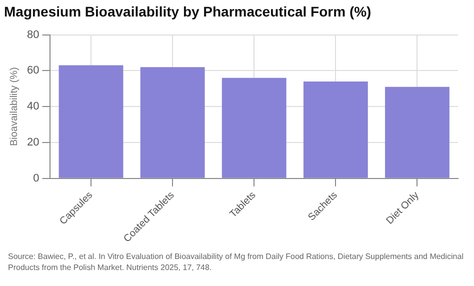  What do you see at coordinates (403, 208) in the screenshot?
I see `x-tick-label: Diet Only` at bounding box center [403, 208].